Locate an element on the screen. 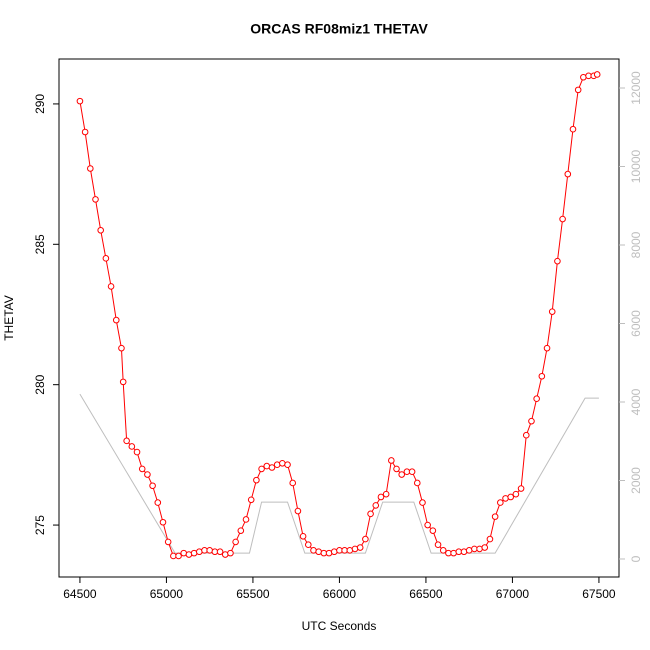 This screenshot has height=650, width=650. x-axis-label: UTC Seconds is located at coordinates (339, 626).